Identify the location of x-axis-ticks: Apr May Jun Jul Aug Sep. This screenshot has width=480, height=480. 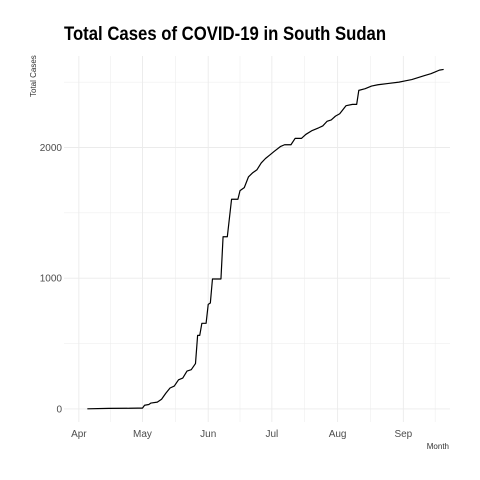
(242, 434).